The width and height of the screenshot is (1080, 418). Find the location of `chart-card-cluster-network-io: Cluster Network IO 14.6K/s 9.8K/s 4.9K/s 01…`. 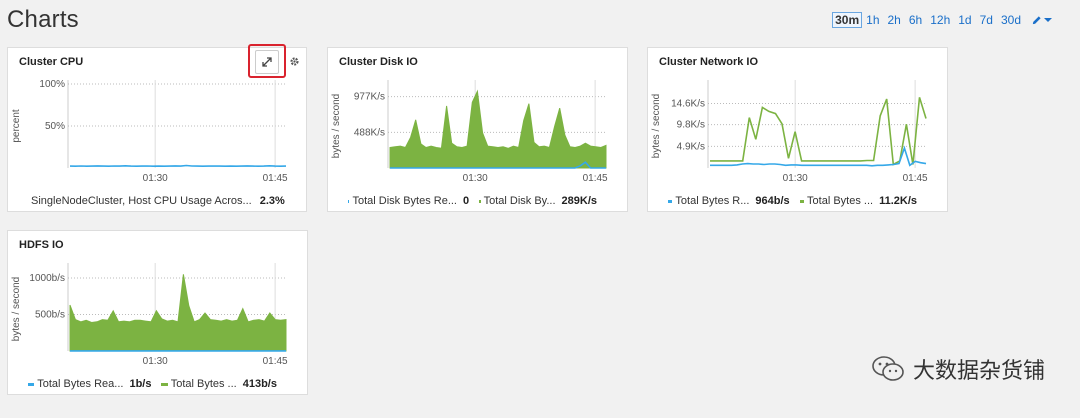

chart-card-cluster-network-io: Cluster Network IO 14.6K/s 9.8K/s 4.9K/s 01… is located at coordinates (797, 129).